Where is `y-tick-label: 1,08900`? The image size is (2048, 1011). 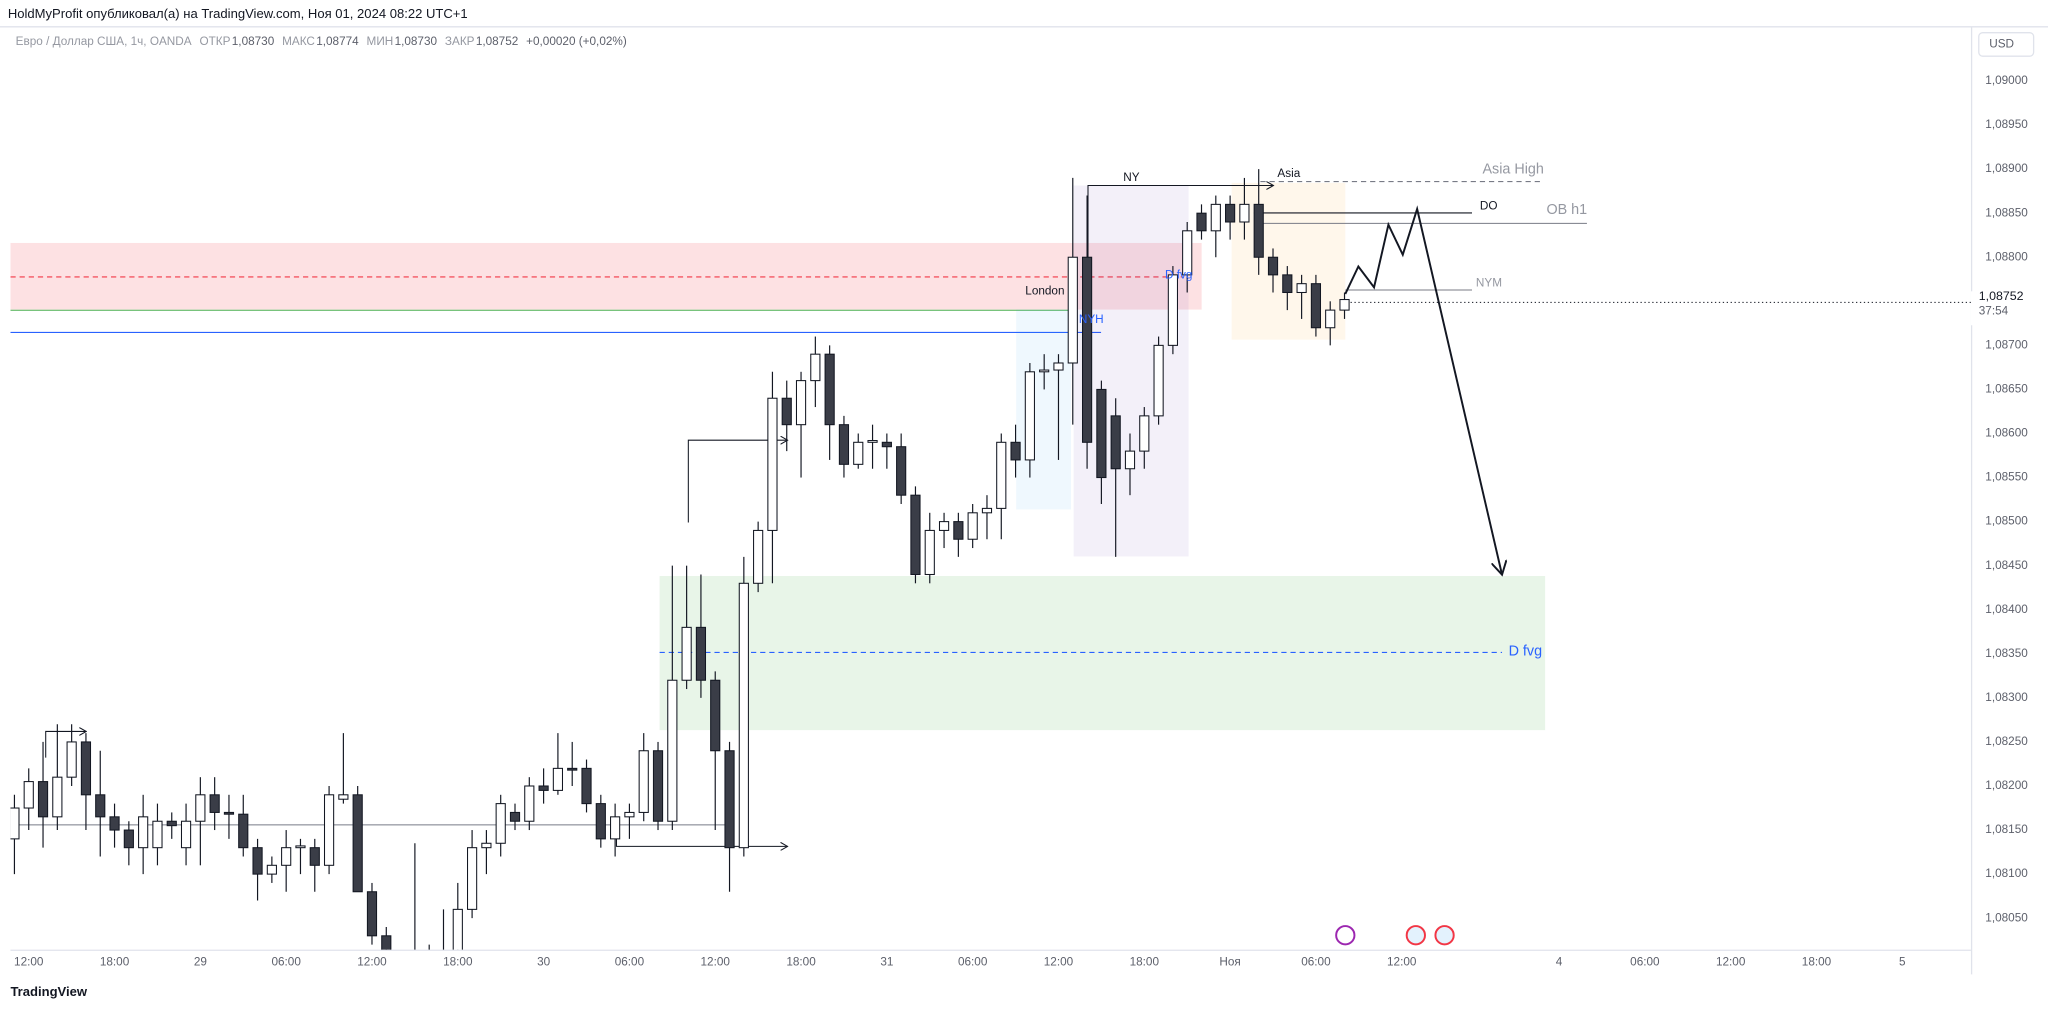 y-tick-label: 1,08900 is located at coordinates (2006, 168).